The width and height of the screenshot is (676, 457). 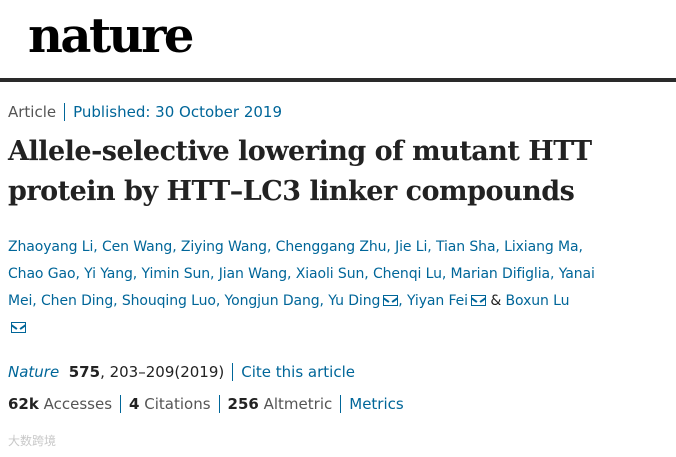 What do you see at coordinates (168, 301) in the screenshot?
I see `author-link: Shouqing Luo` at bounding box center [168, 301].